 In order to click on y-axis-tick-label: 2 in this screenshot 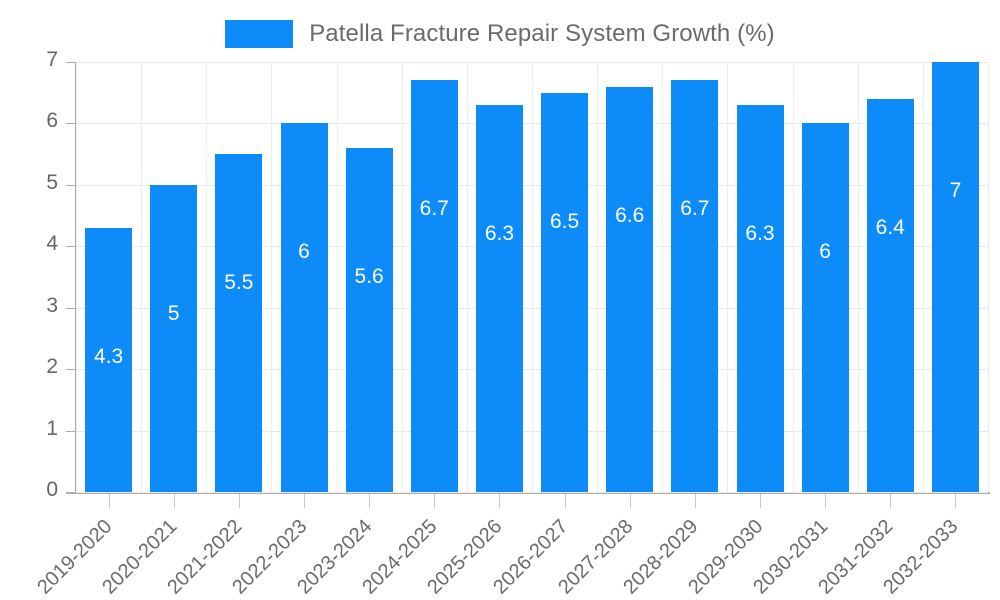, I will do `click(52, 367)`.